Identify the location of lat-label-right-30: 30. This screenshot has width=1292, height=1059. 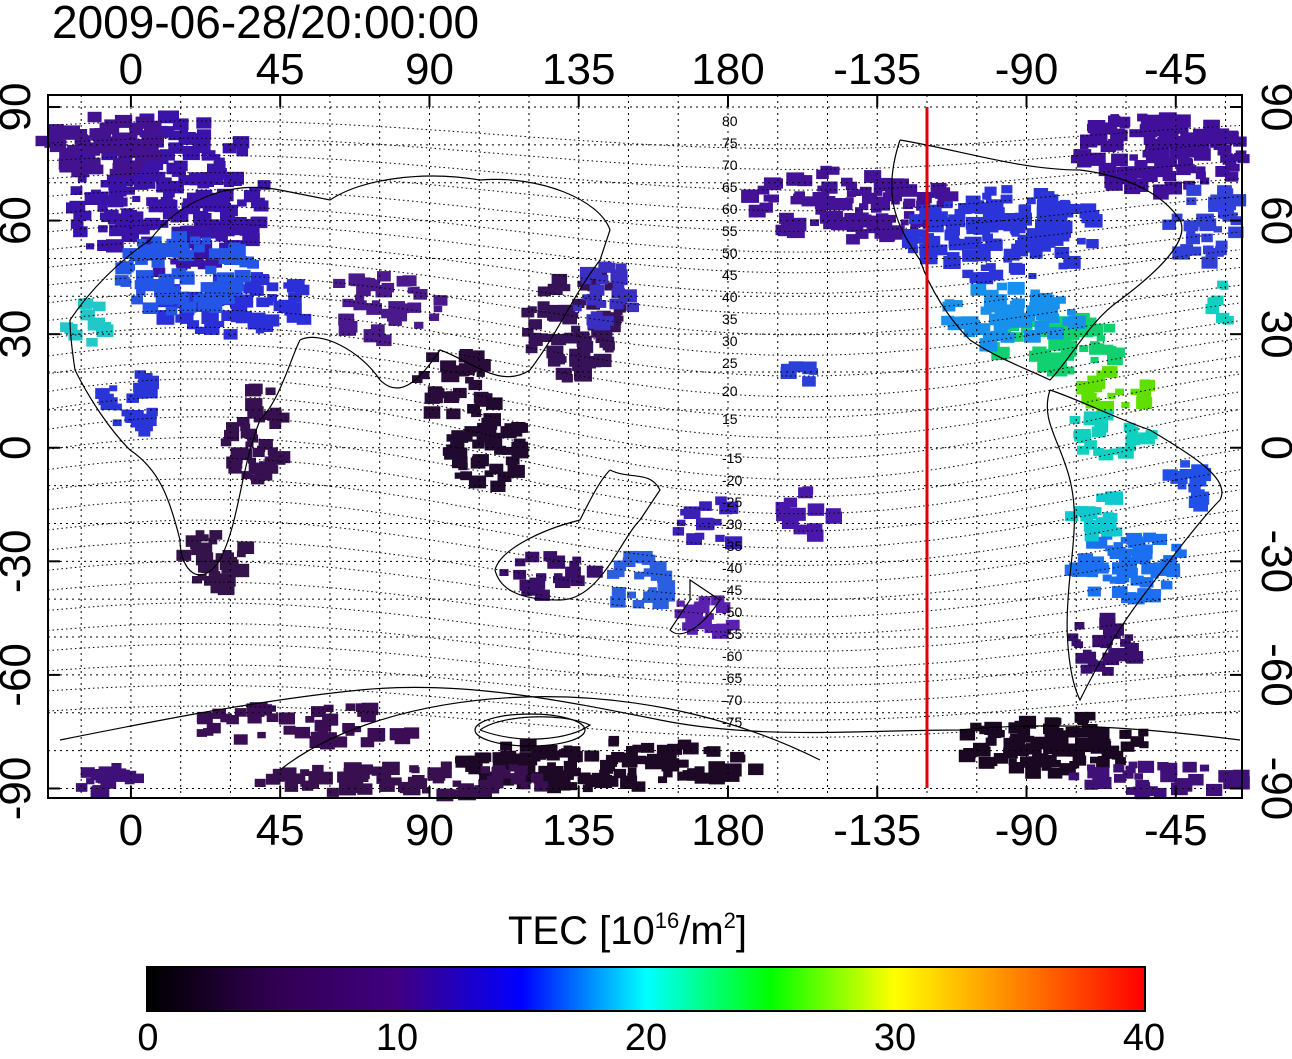
(1272, 334).